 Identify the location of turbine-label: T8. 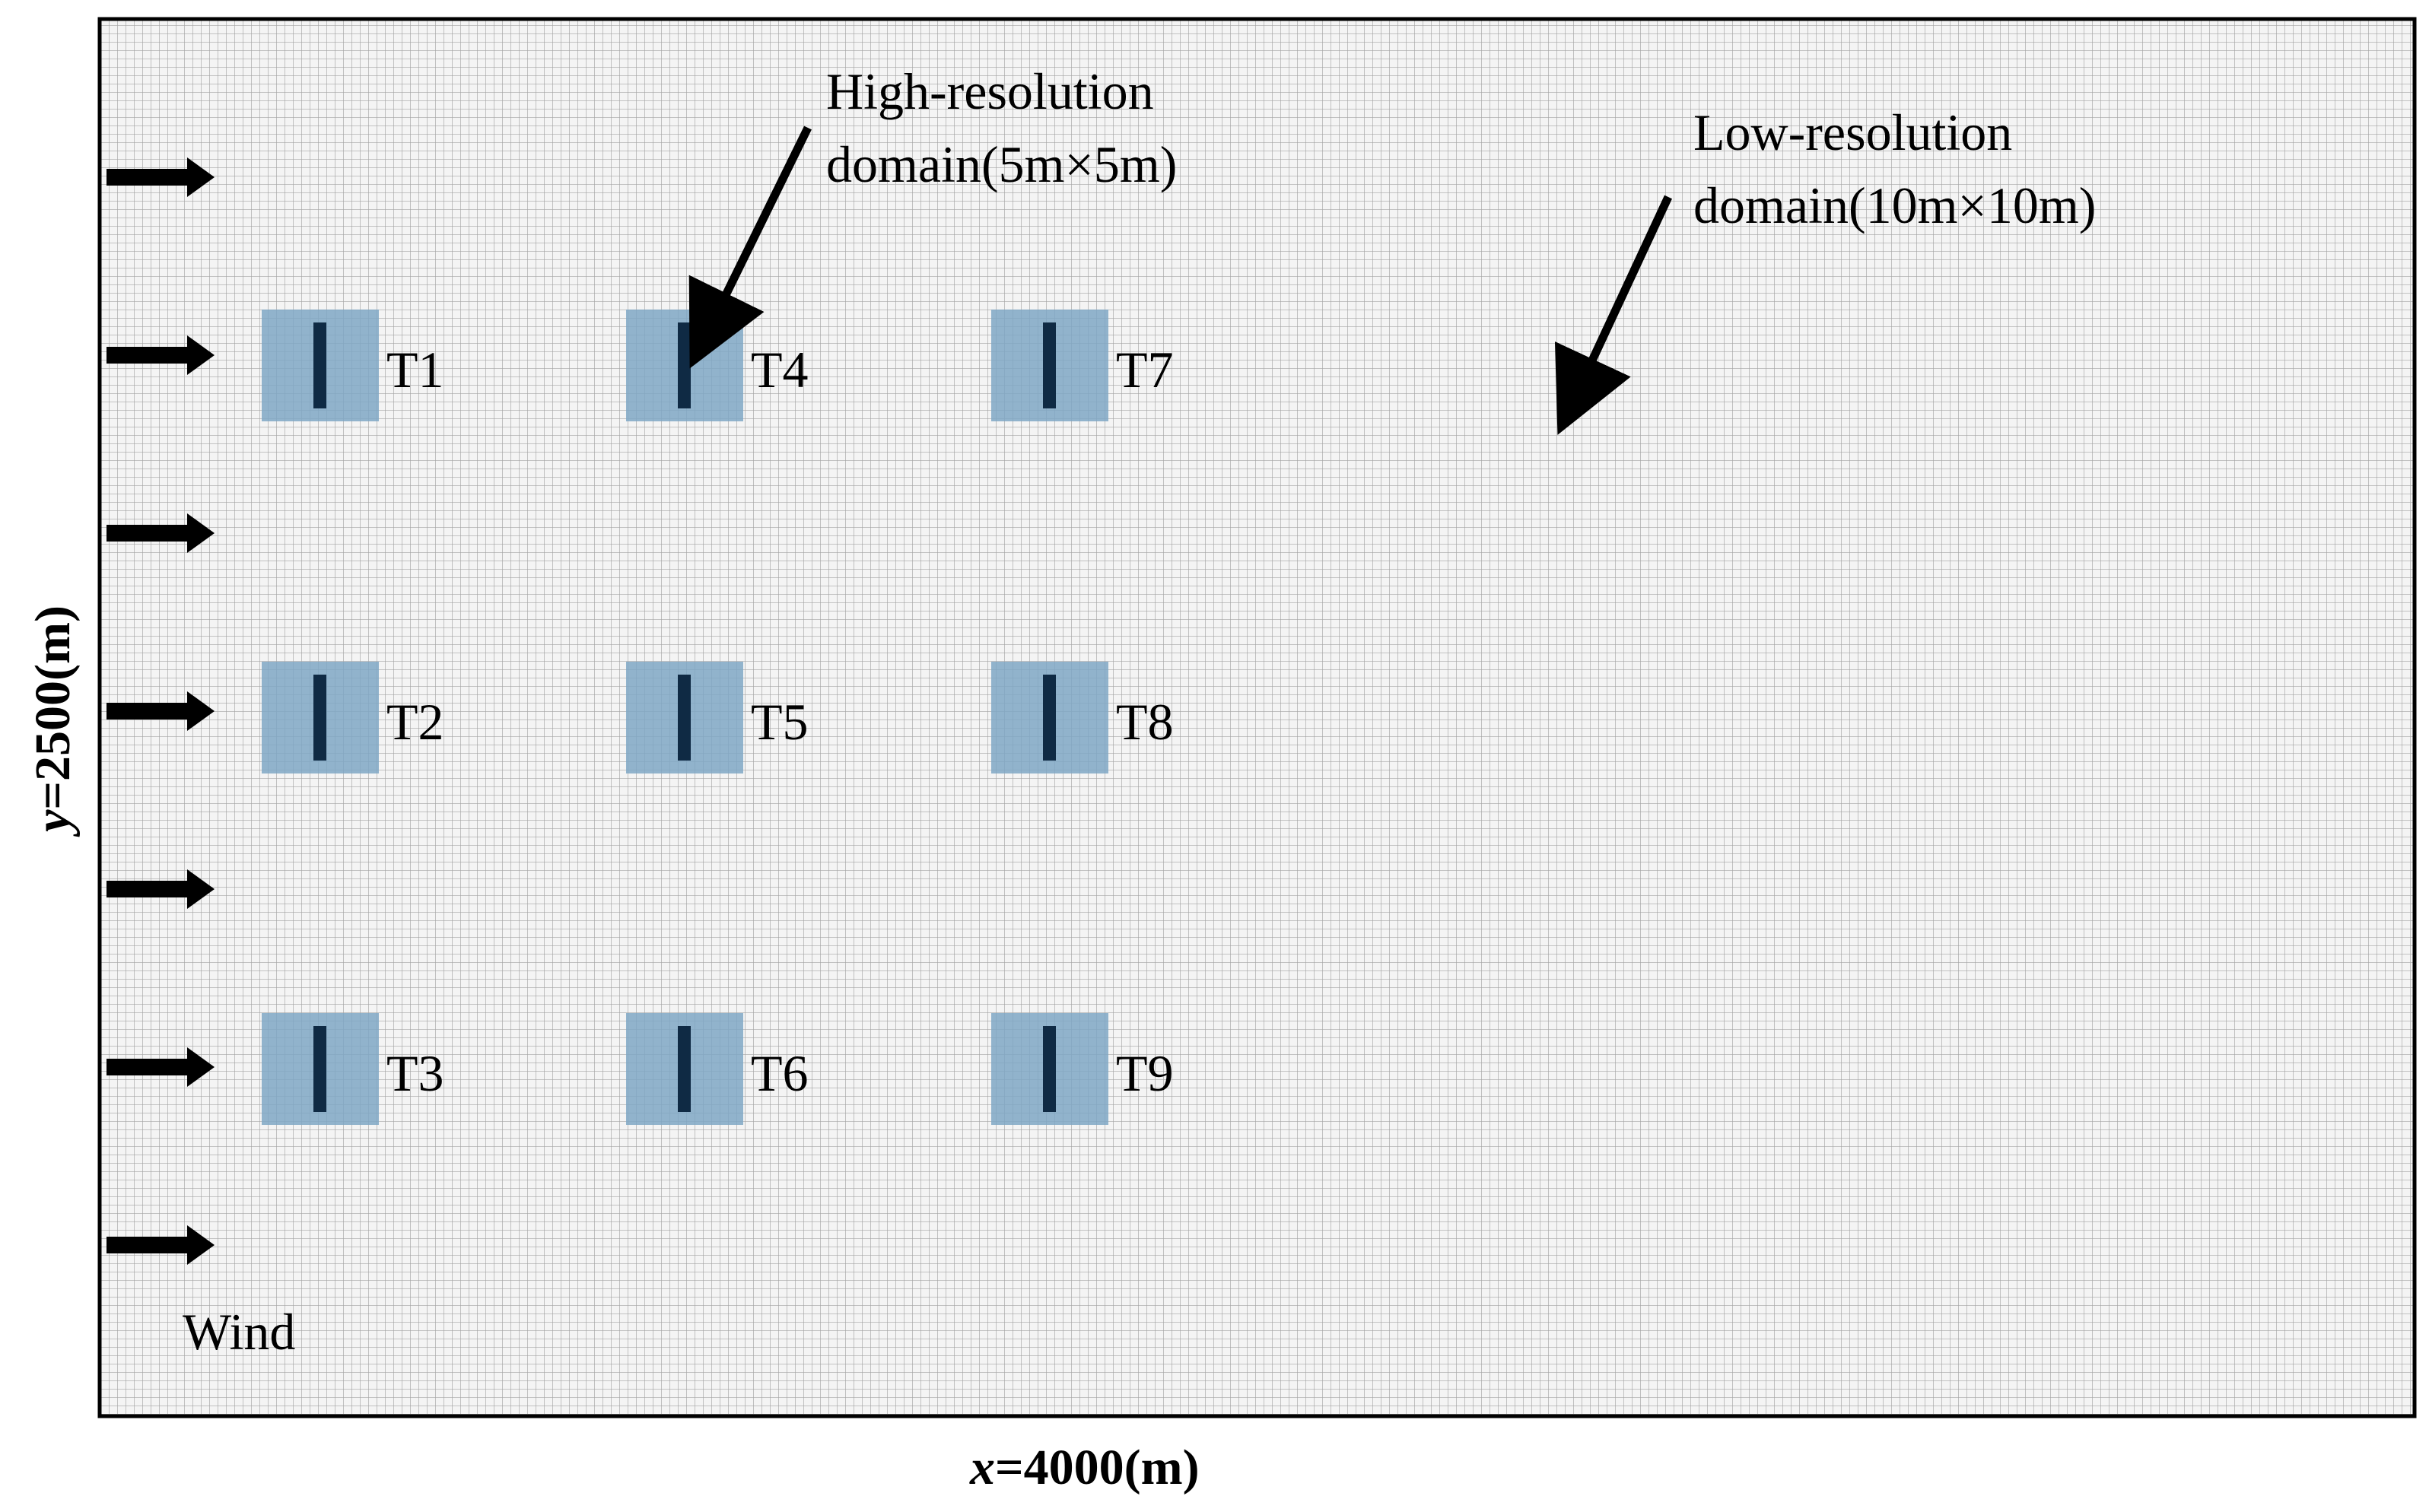
(1145, 722).